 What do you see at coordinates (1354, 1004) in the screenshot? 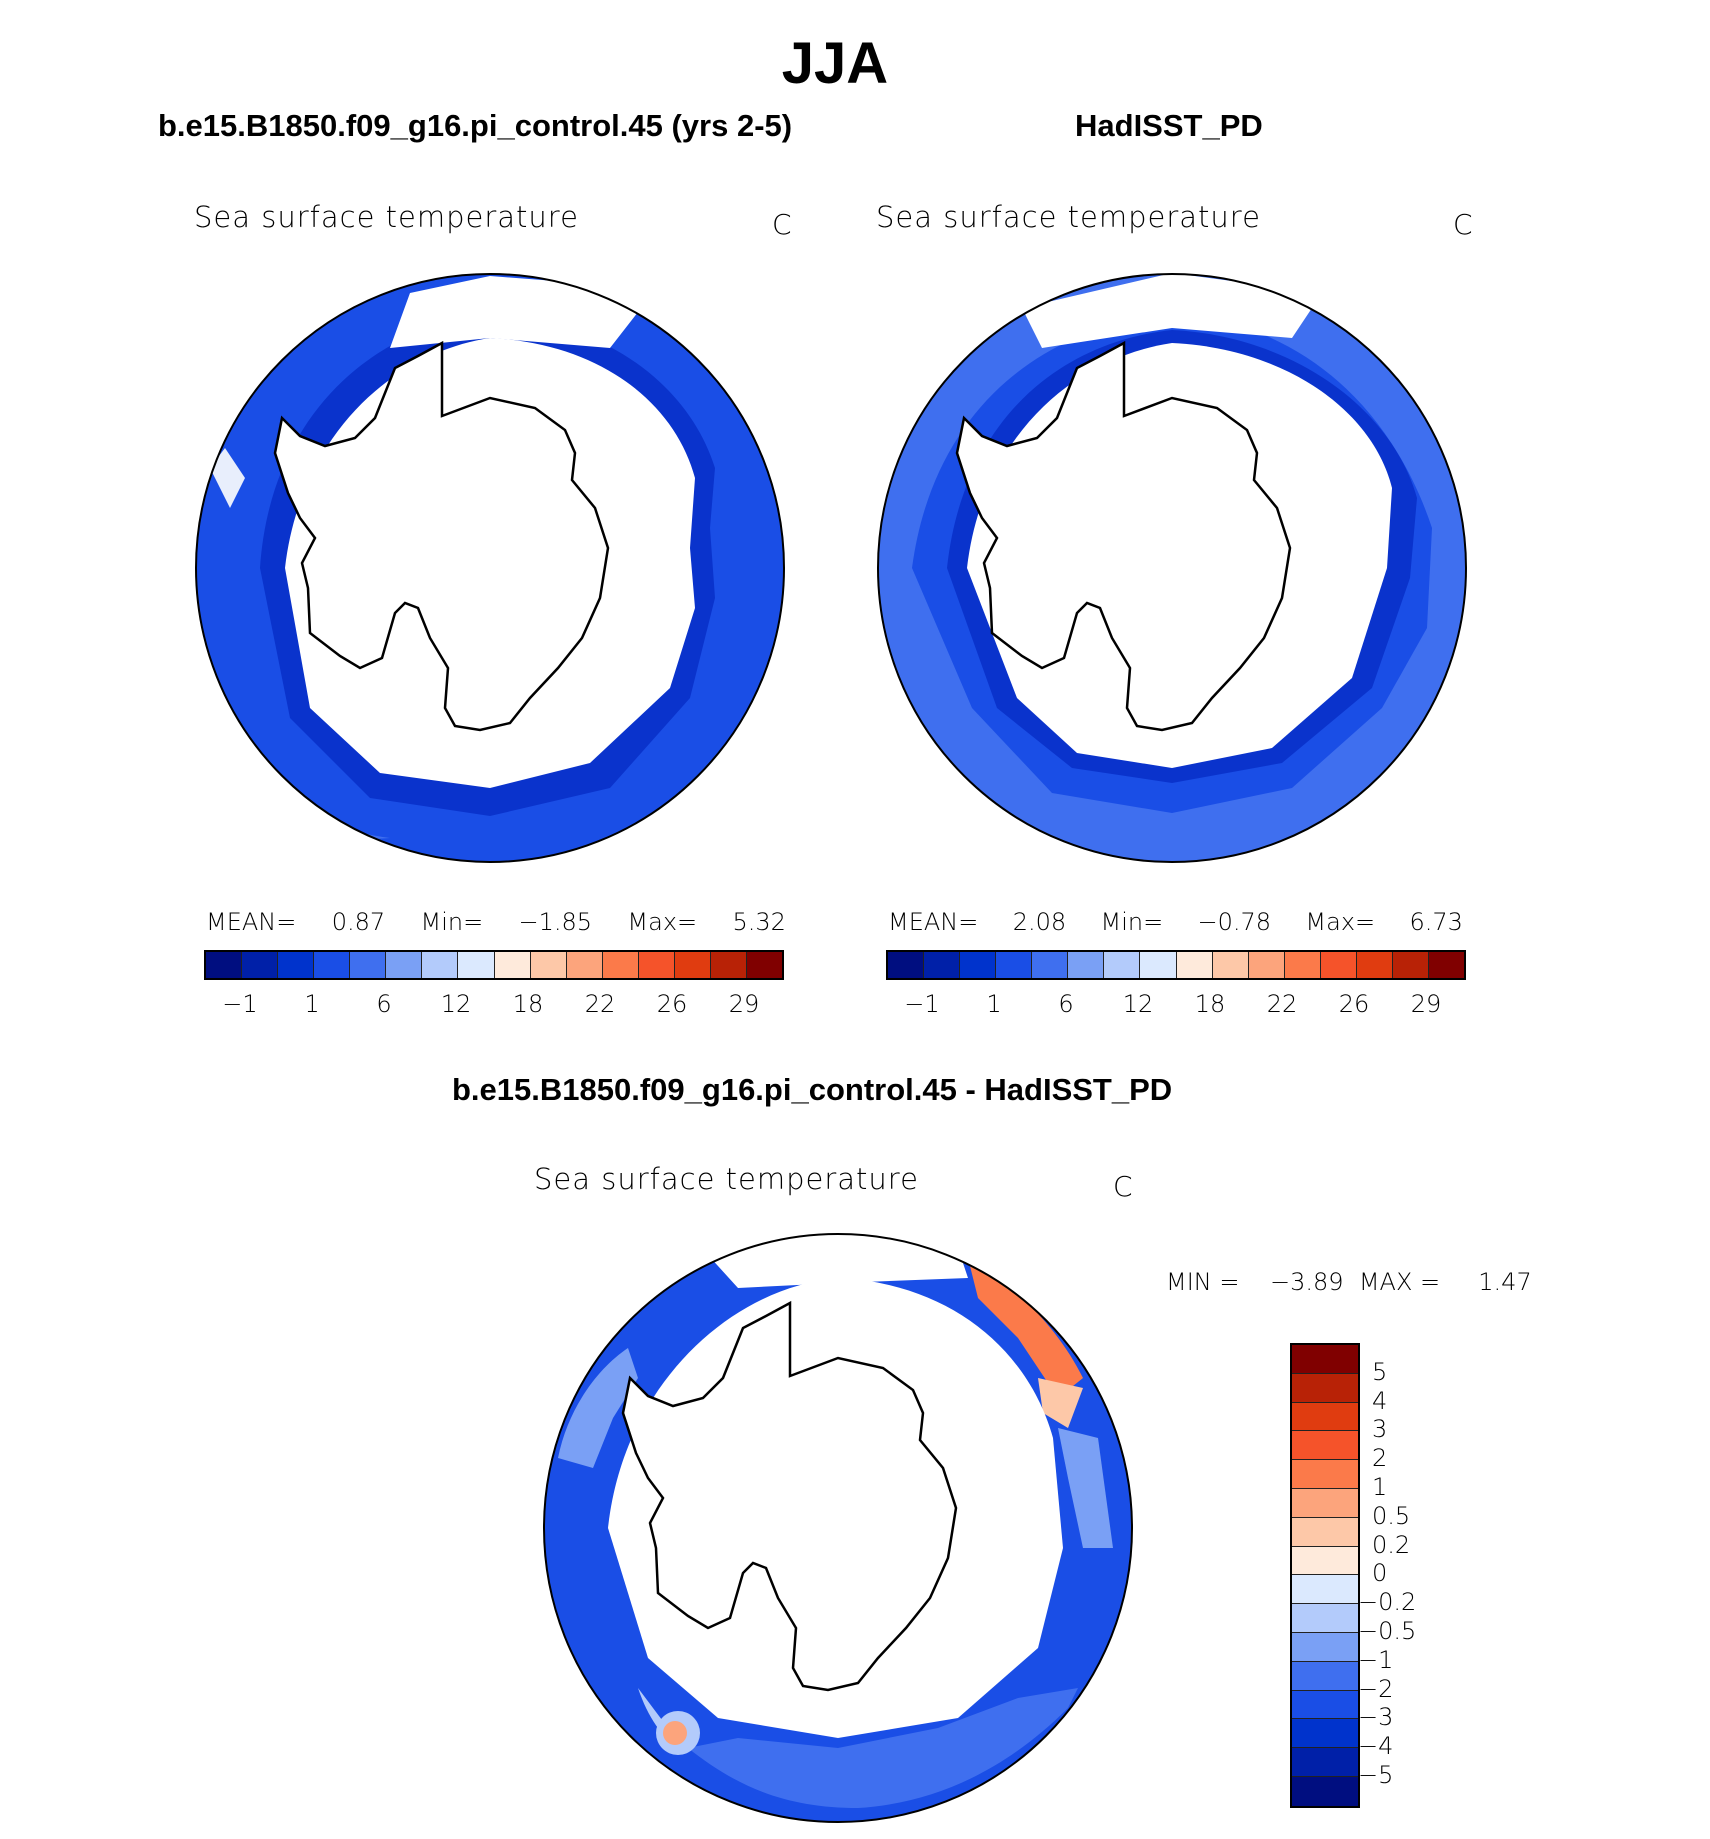
I see `panel2-colorbar-tick-label: 26` at bounding box center [1354, 1004].